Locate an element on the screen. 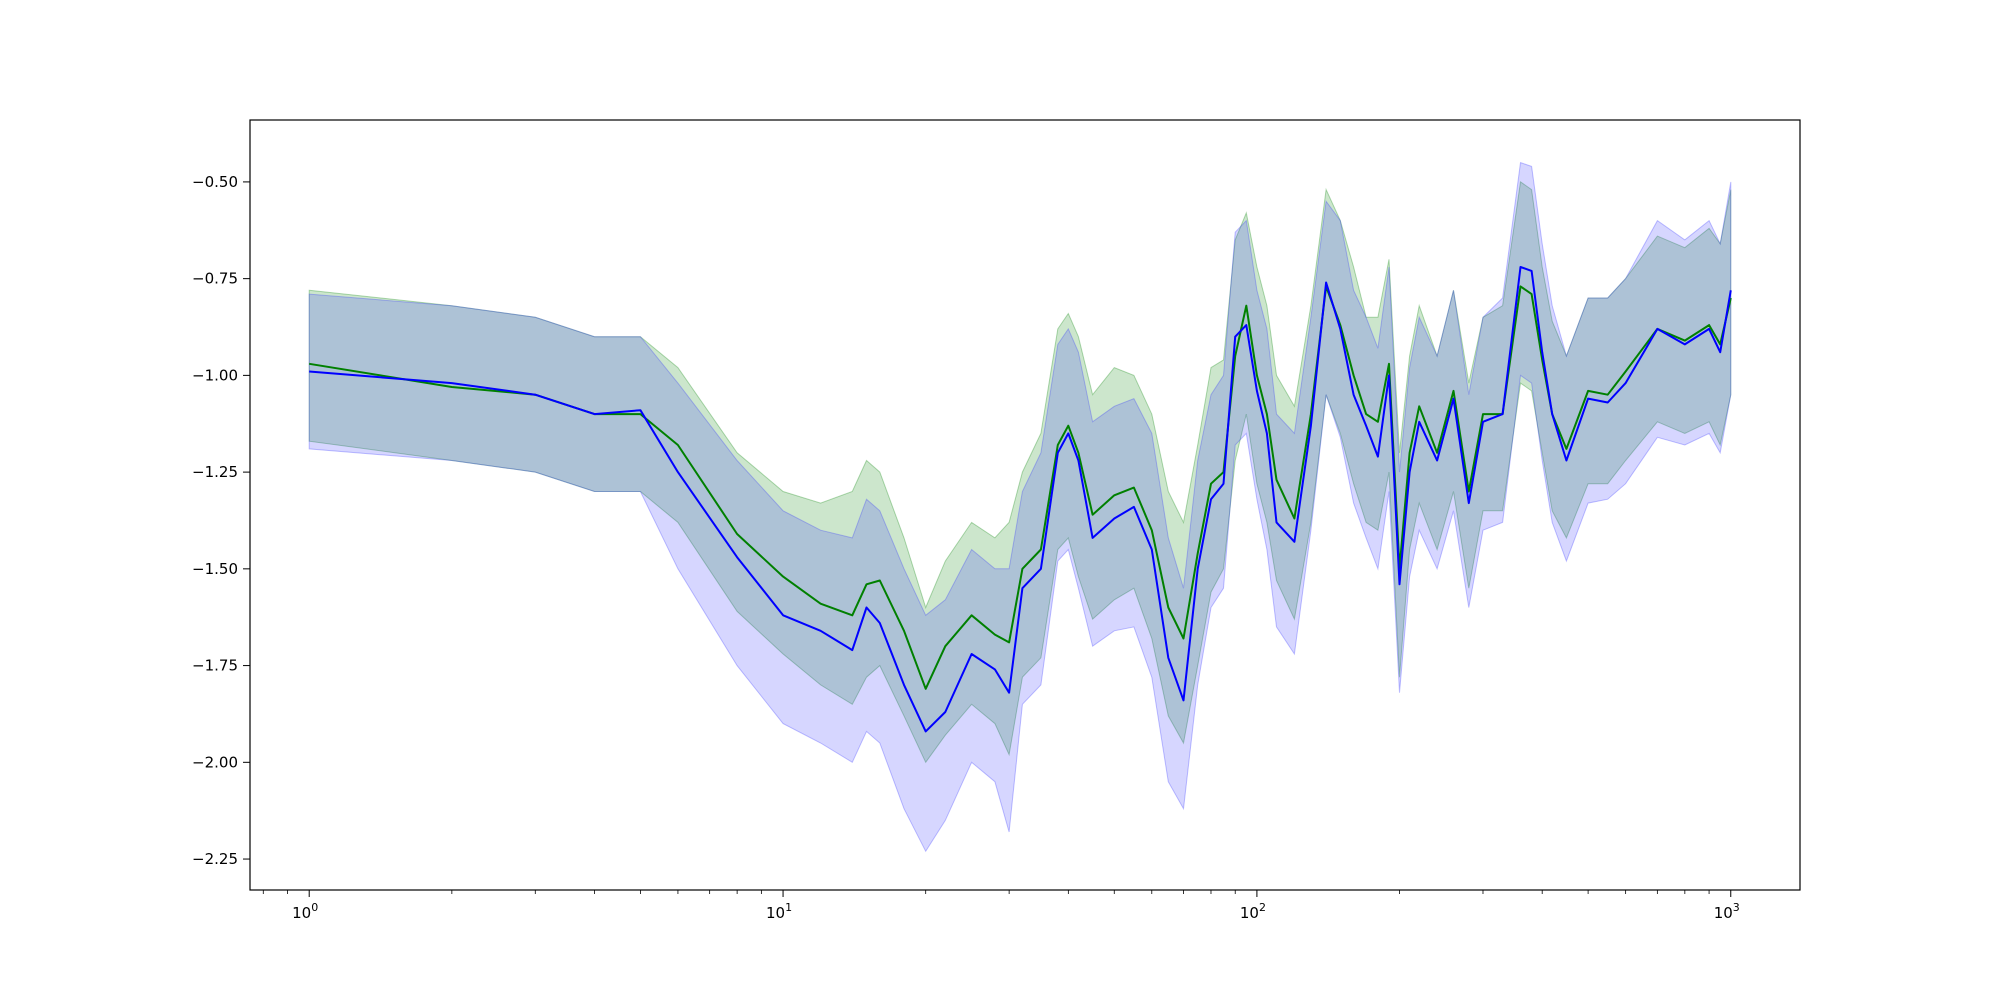  y-tick-label: −1.25 is located at coordinates (215, 472).